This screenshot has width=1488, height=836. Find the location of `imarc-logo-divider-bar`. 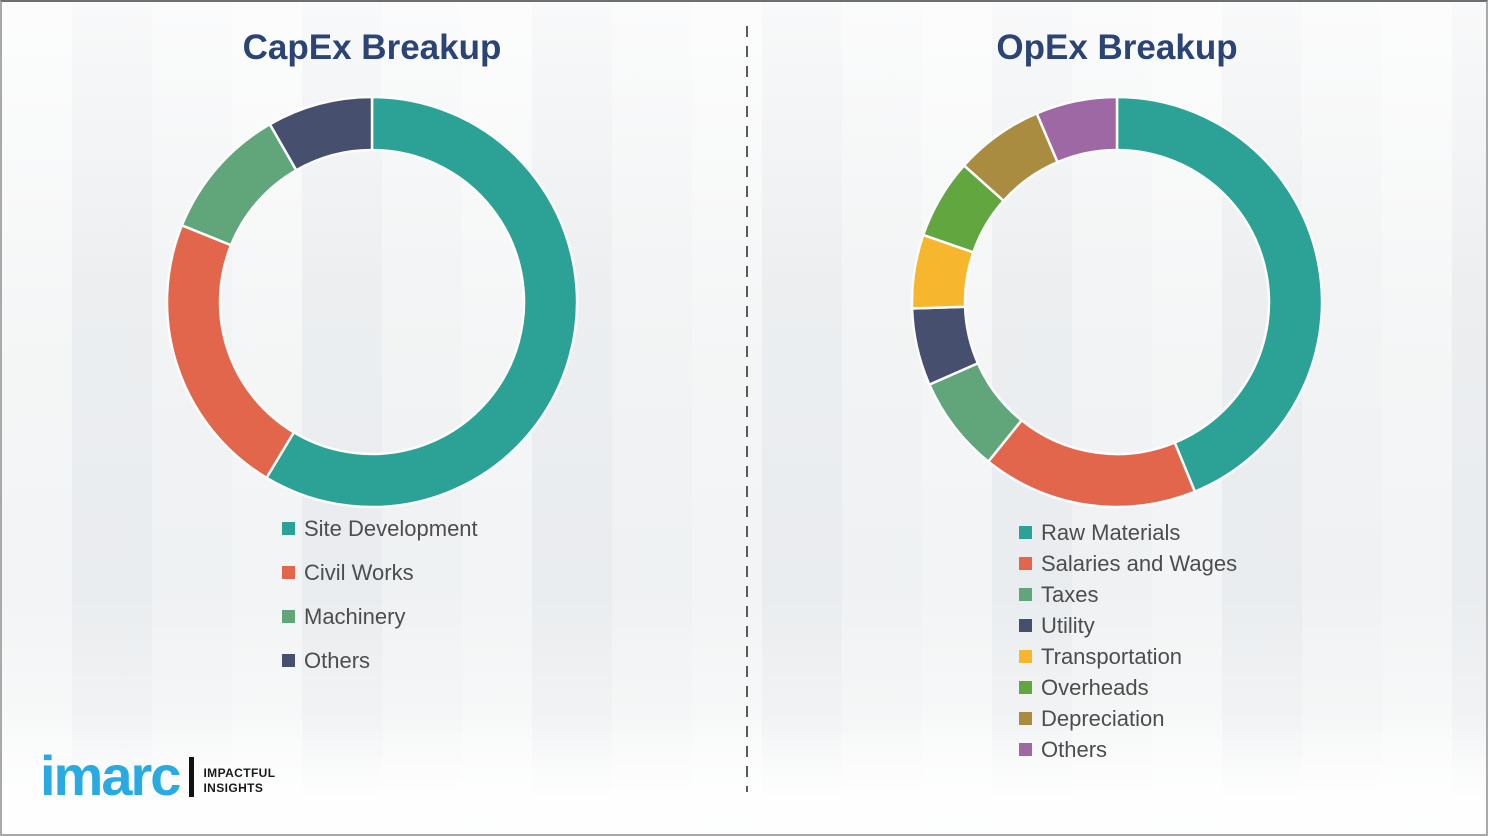

imarc-logo-divider-bar is located at coordinates (192, 777).